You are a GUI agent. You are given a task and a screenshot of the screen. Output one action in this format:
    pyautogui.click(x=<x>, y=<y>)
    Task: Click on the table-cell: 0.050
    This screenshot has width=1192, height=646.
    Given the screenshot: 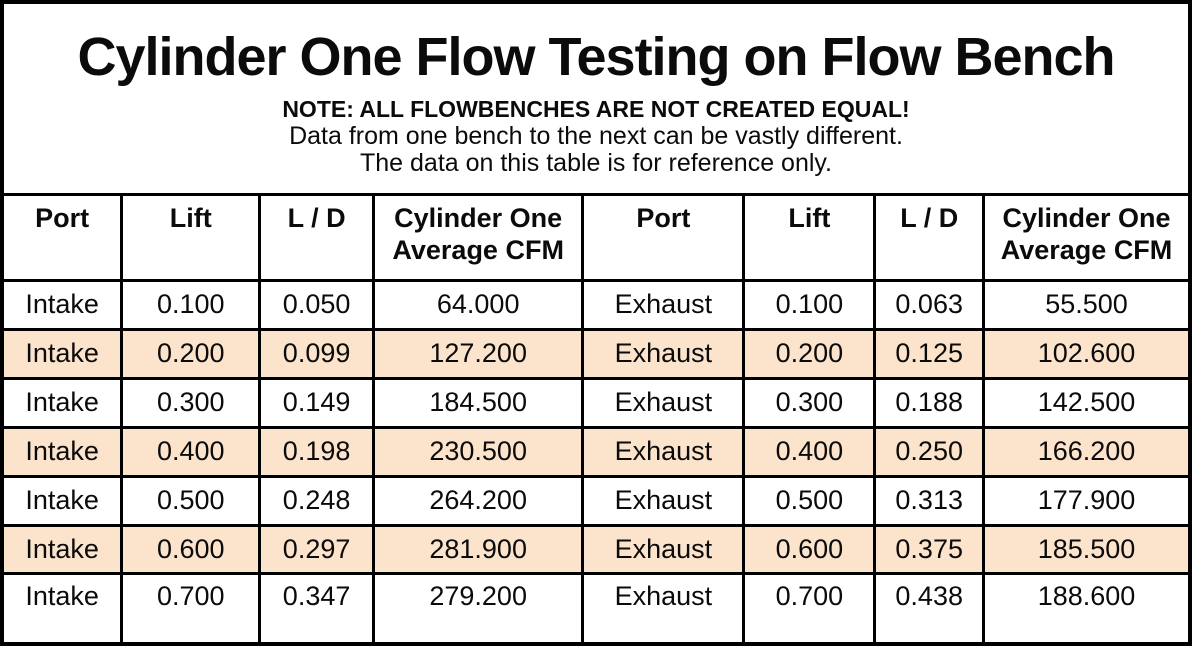 What is the action you would take?
    pyautogui.click(x=316, y=305)
    